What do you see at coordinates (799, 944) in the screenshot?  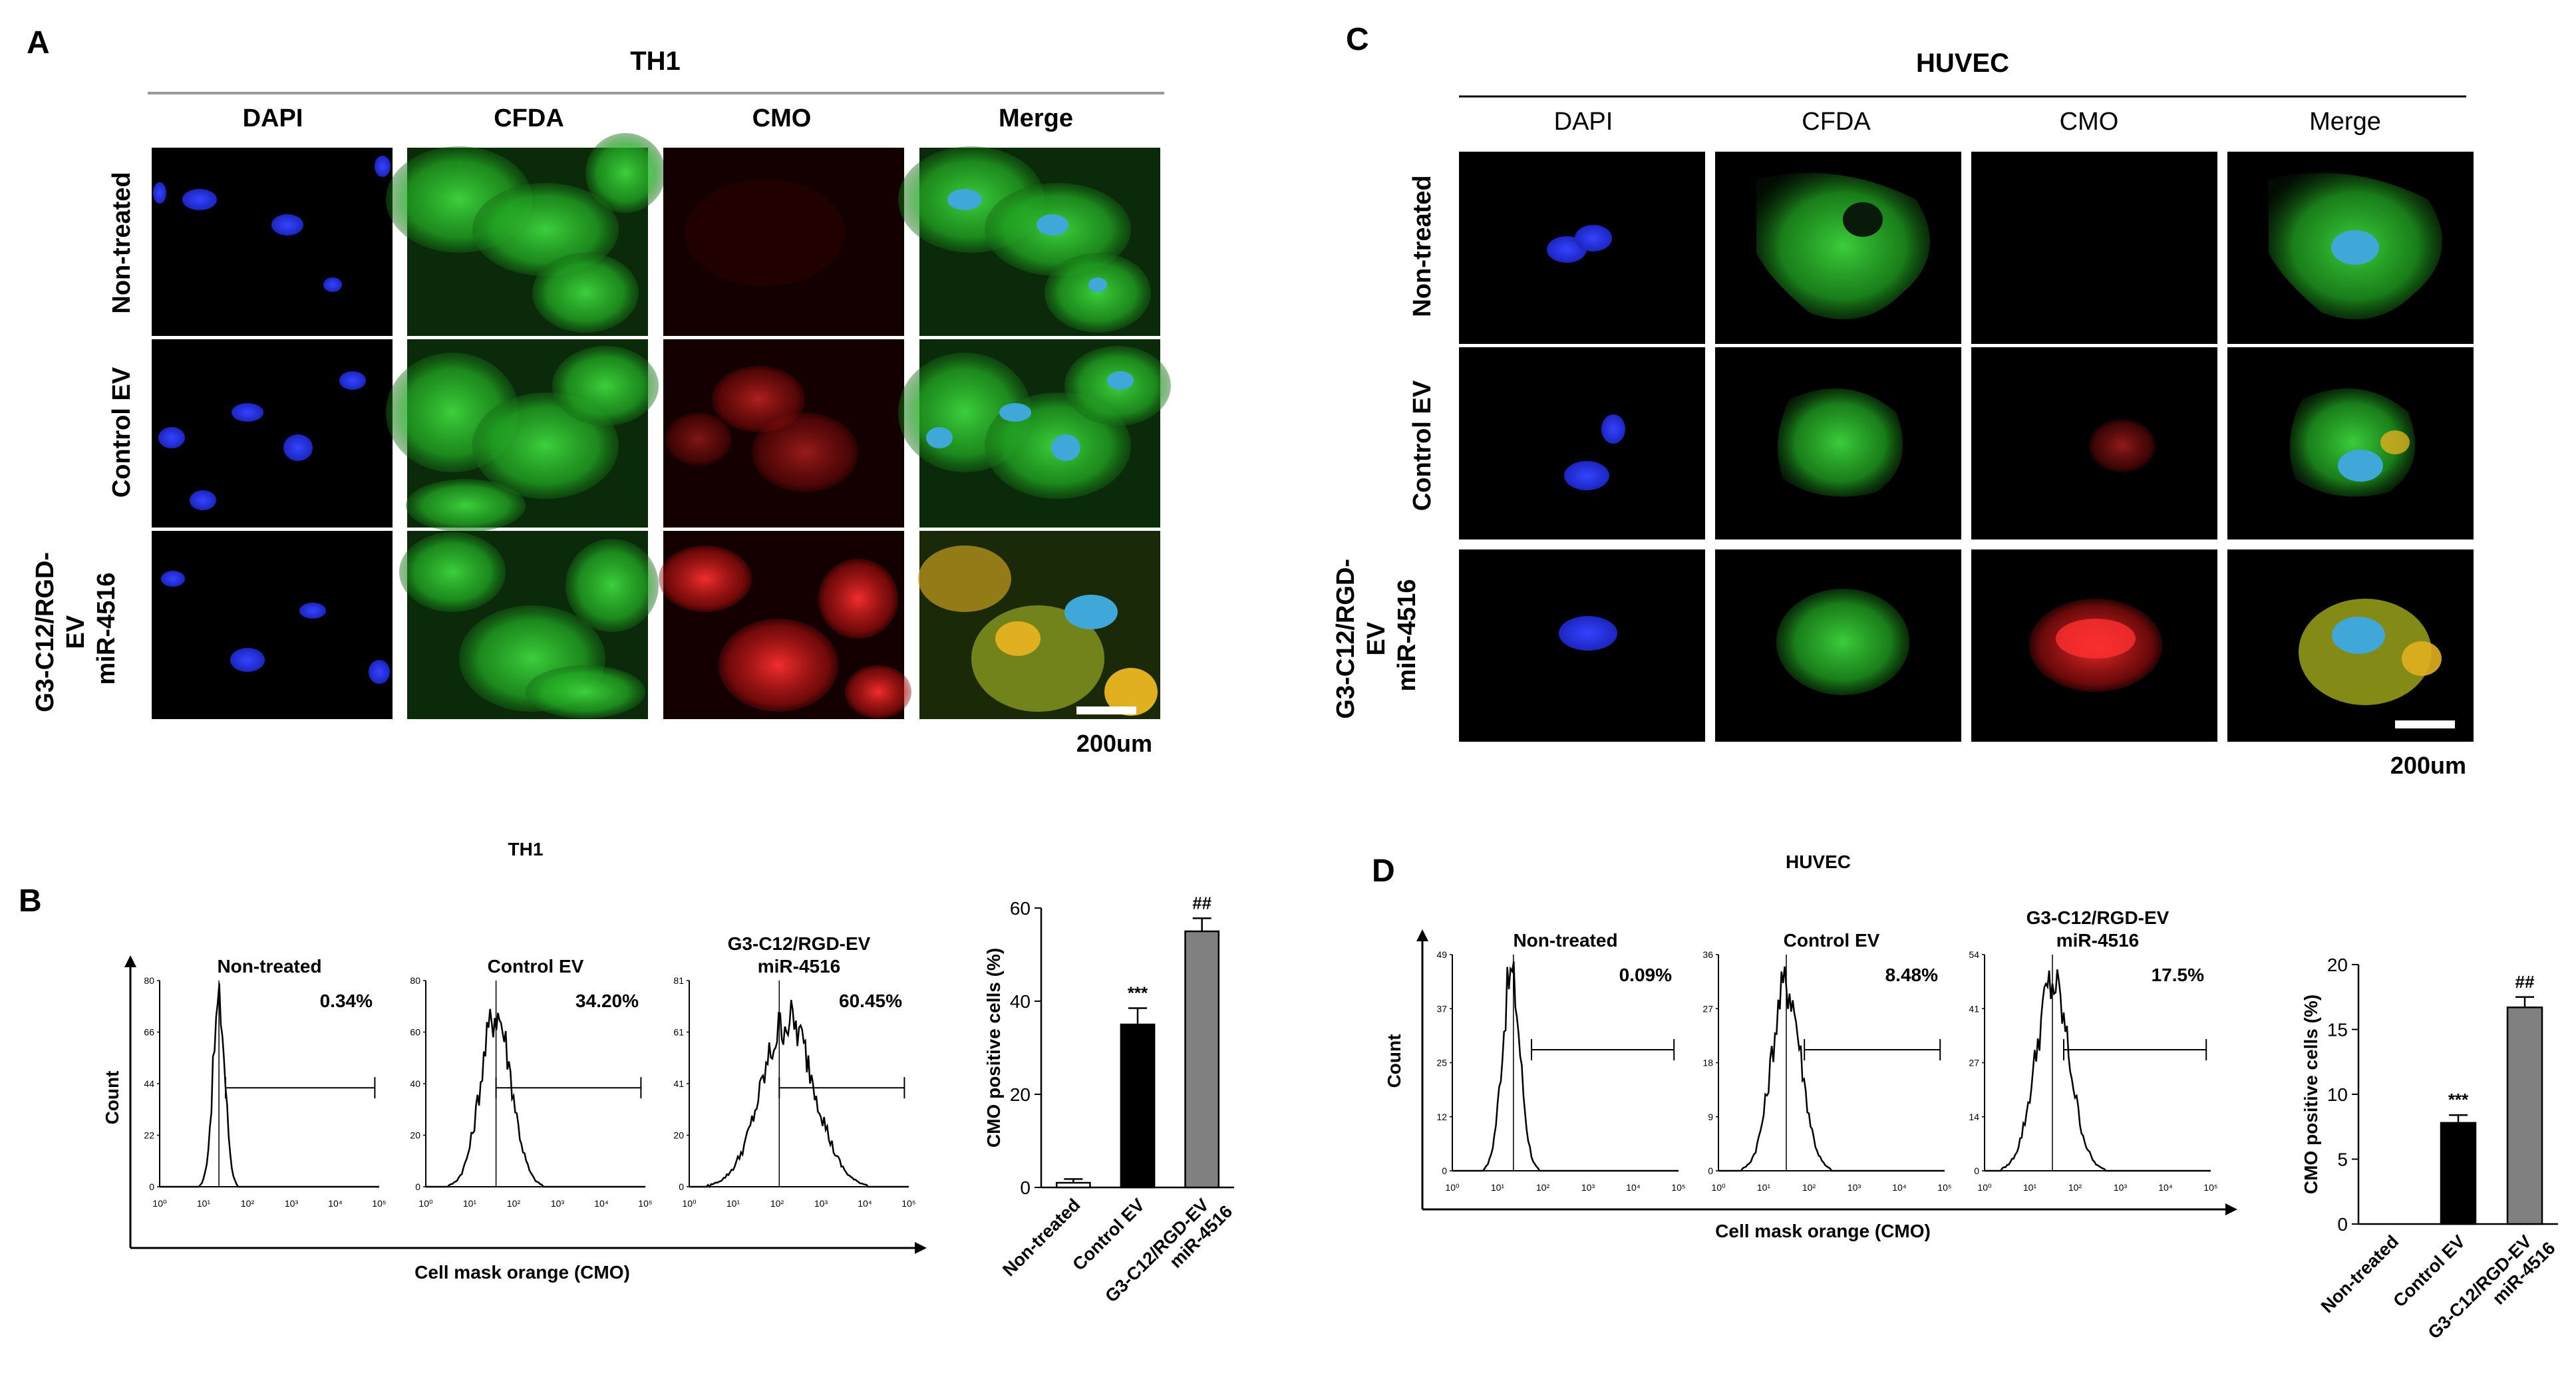 I see `flow-b-plot-2-title: G3-C12/RGD-EV` at bounding box center [799, 944].